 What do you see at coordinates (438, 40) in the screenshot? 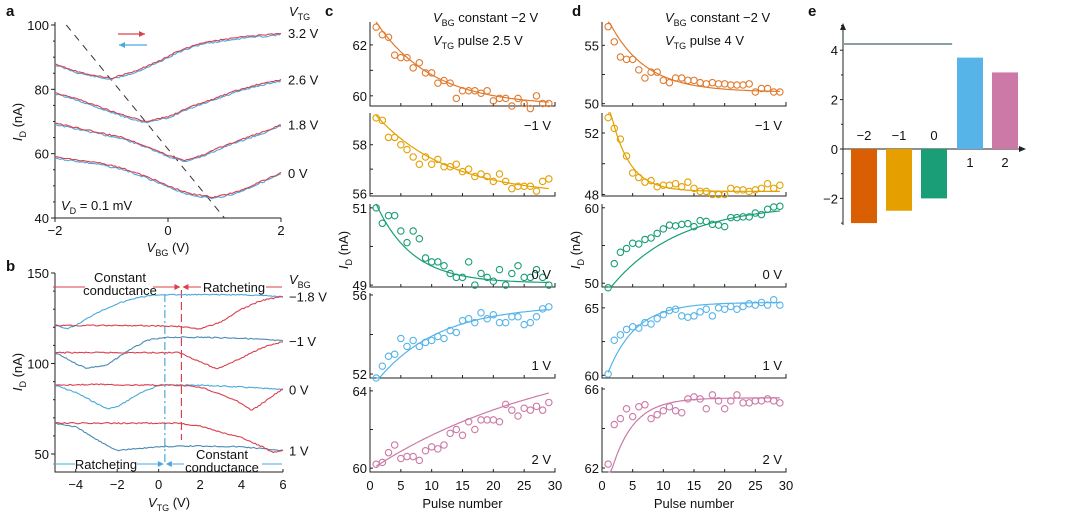
I see `var: V` at bounding box center [438, 40].